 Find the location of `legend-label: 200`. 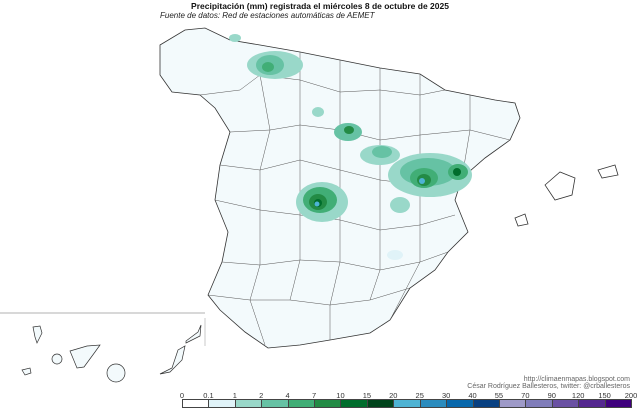

legend-label: 200 is located at coordinates (631, 395).